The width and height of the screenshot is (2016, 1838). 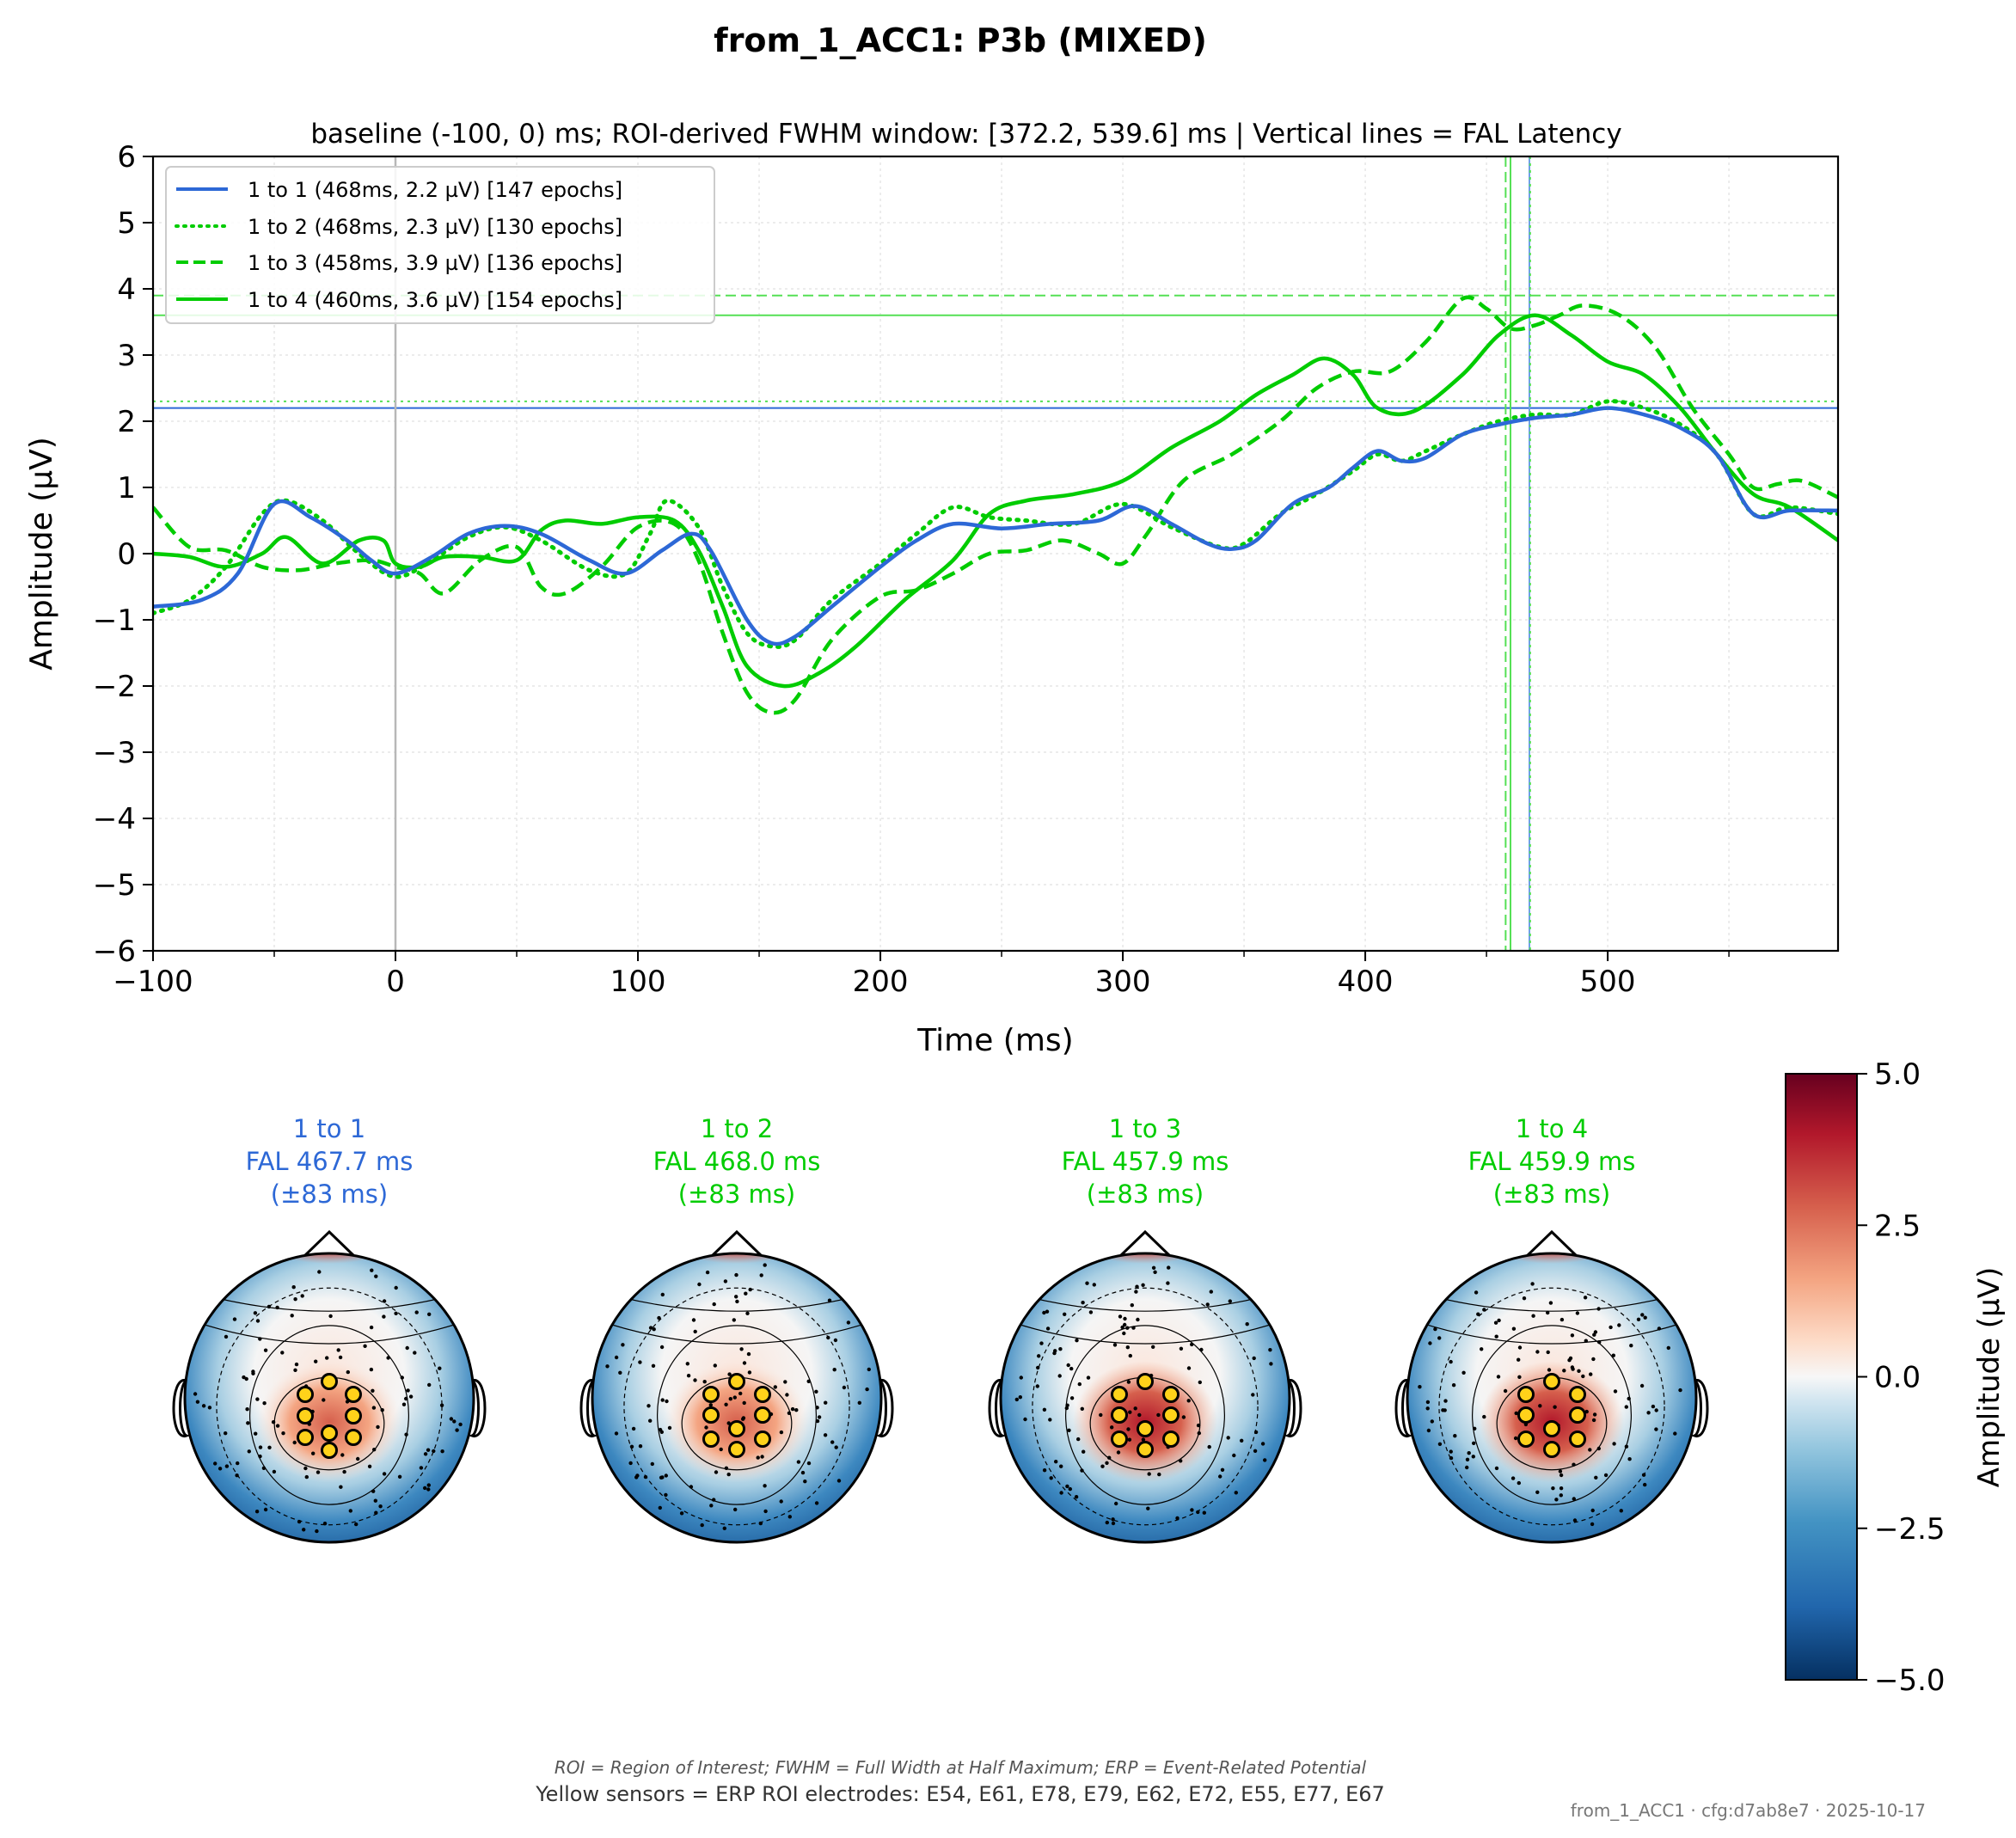 What do you see at coordinates (329, 1398) in the screenshot?
I see `head-outline` at bounding box center [329, 1398].